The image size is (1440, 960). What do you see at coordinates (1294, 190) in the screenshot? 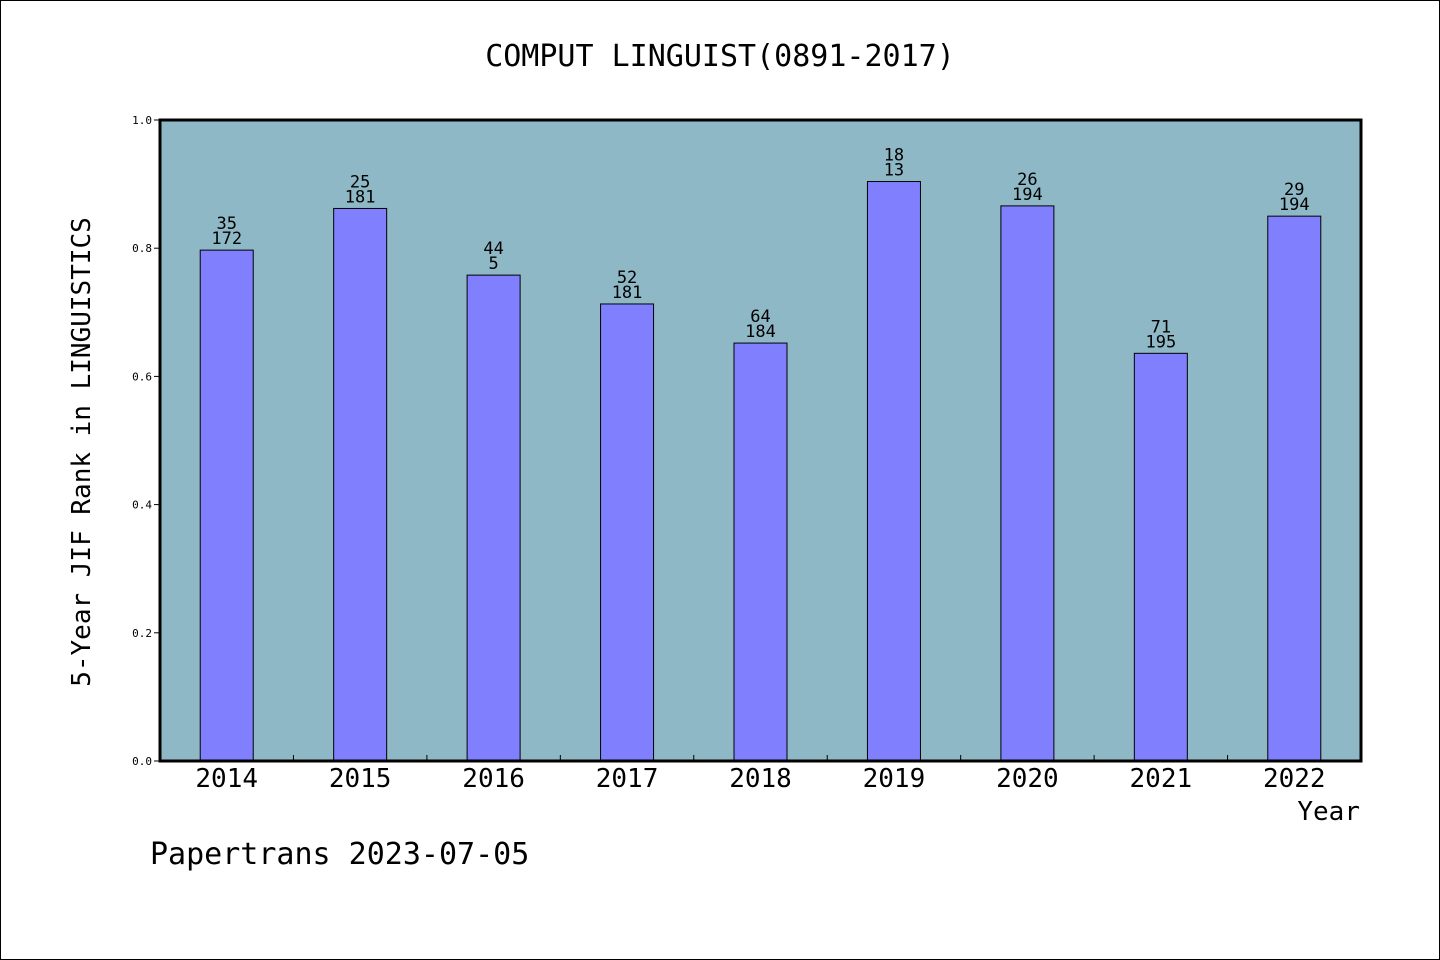
I see `bar-rank-label: 29` at bounding box center [1294, 190].